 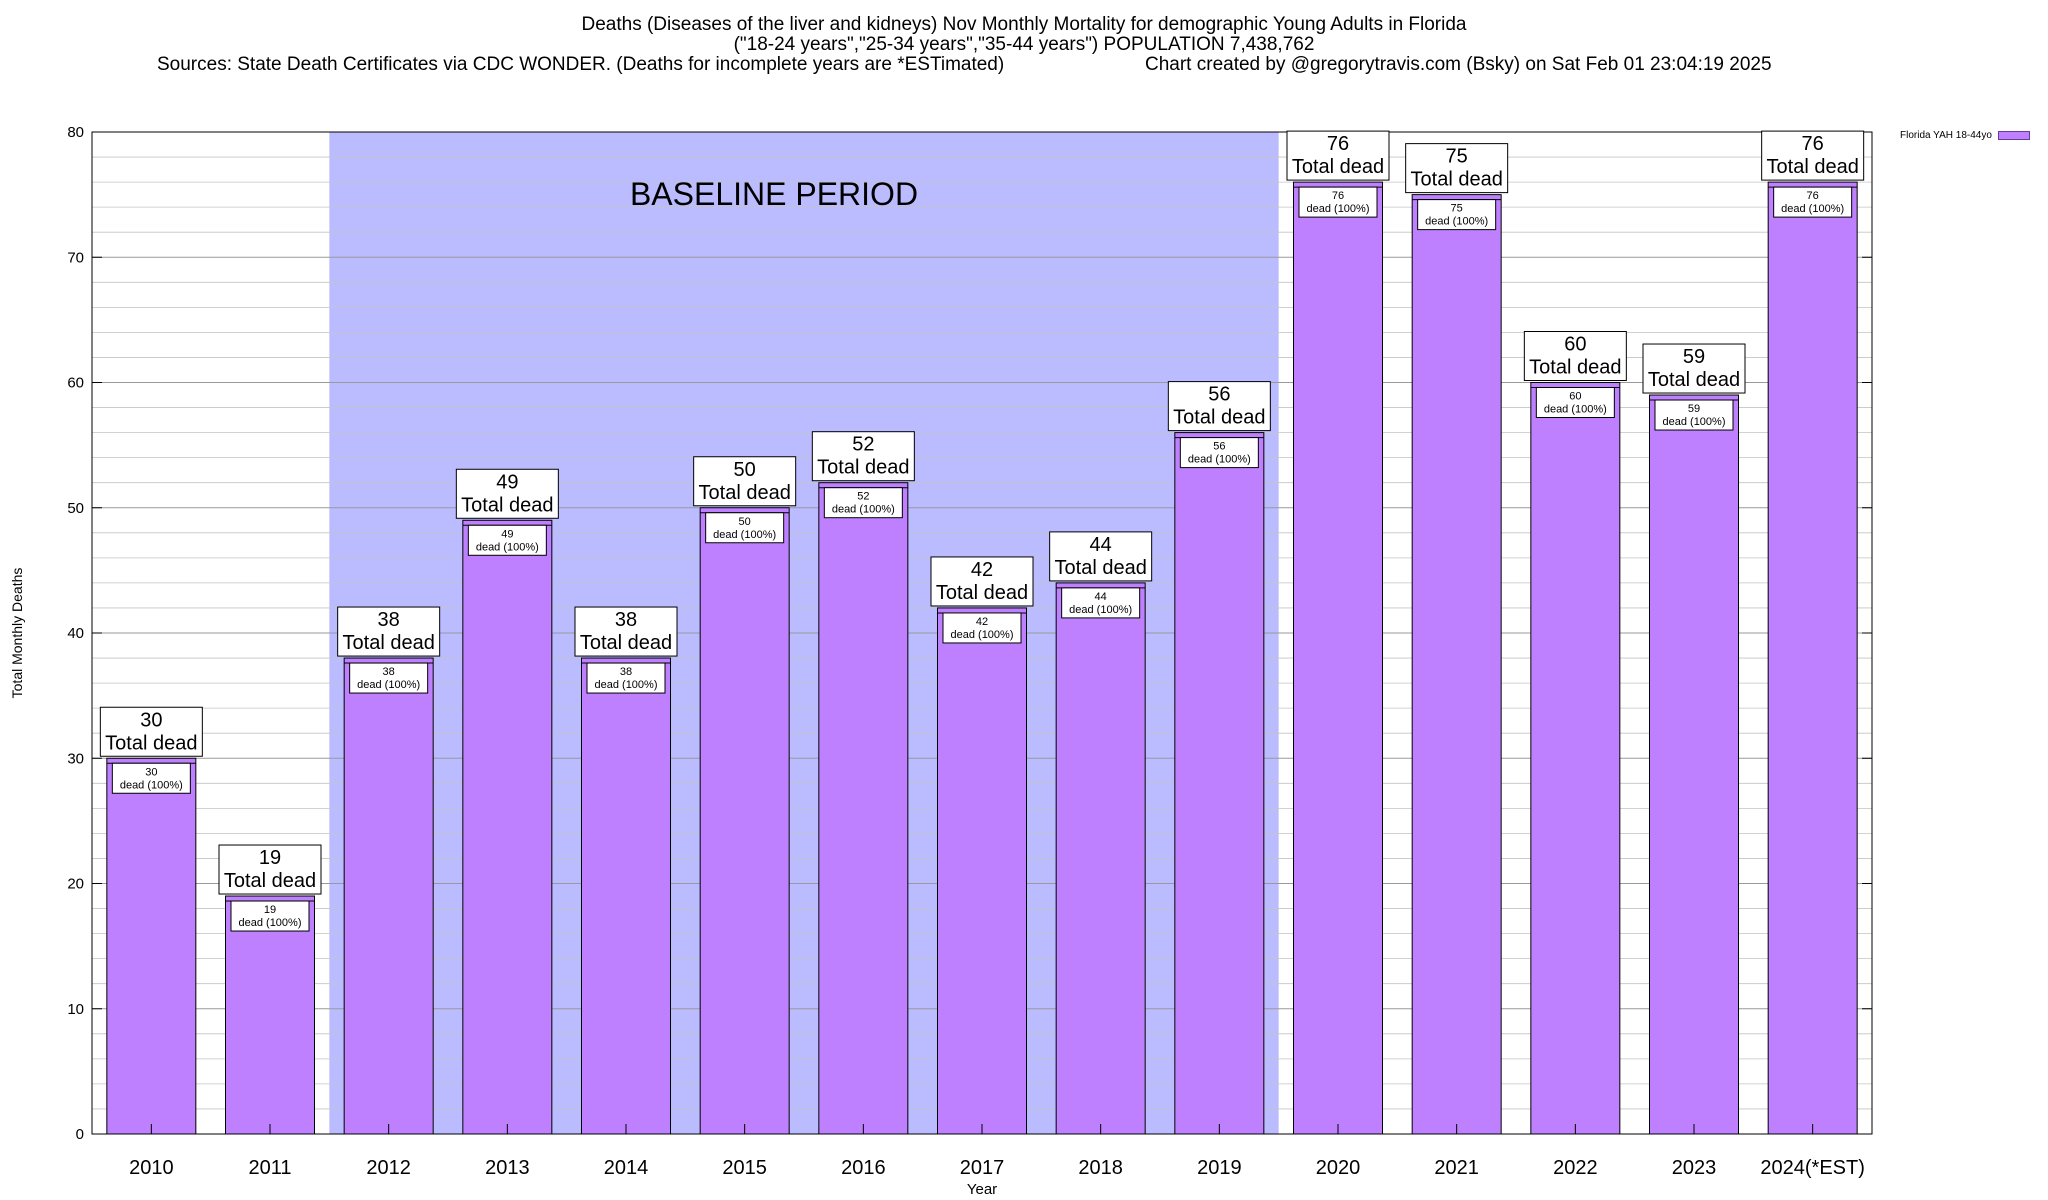 I want to click on y-tick-label: 0, so click(x=80, y=1134).